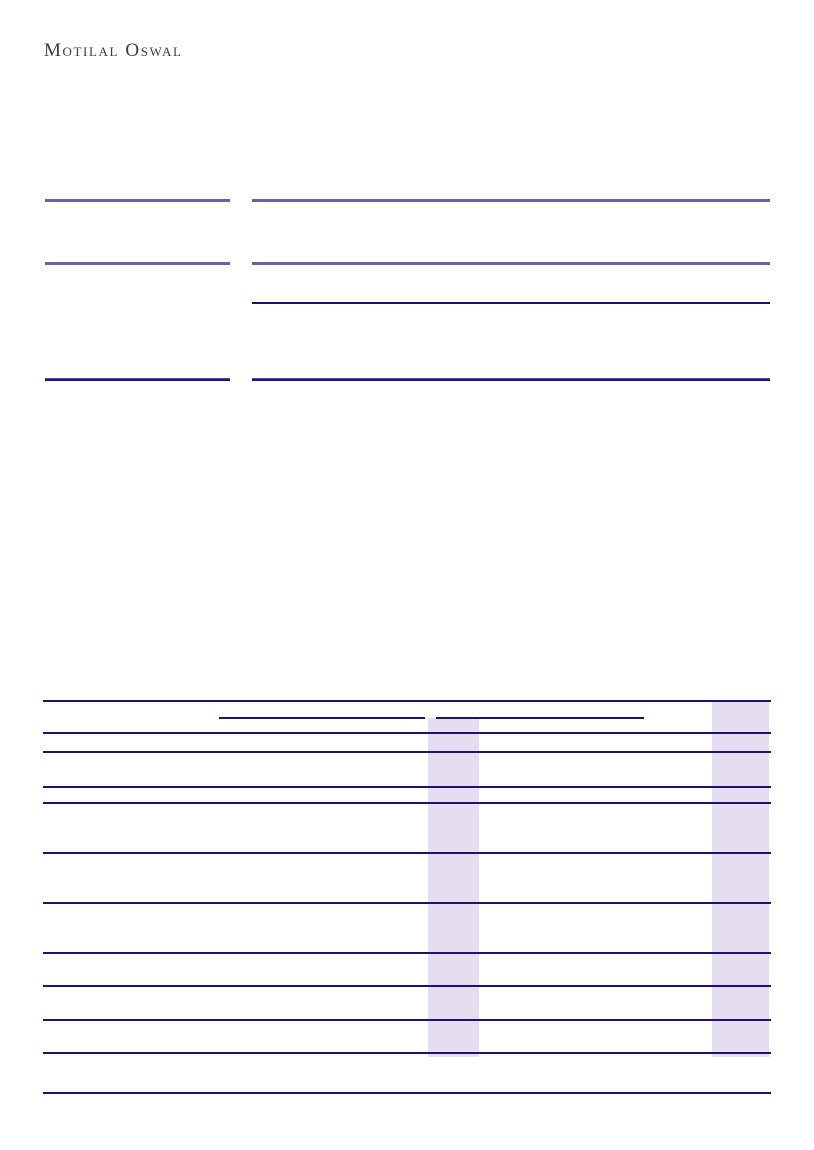 Image resolution: width=814 pixels, height=1150 pixels. What do you see at coordinates (407, 1093) in the screenshot?
I see `page-footer-rule` at bounding box center [407, 1093].